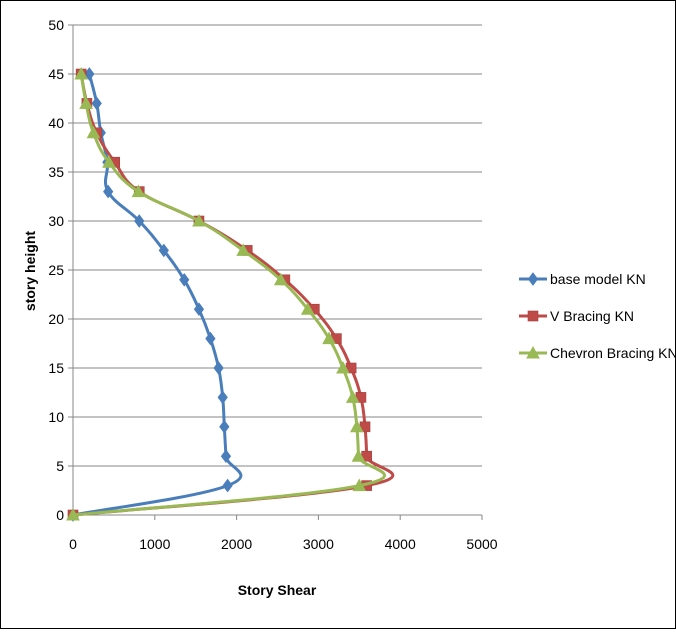 The image size is (676, 633). I want to click on y-tick-label: 50, so click(56, 25).